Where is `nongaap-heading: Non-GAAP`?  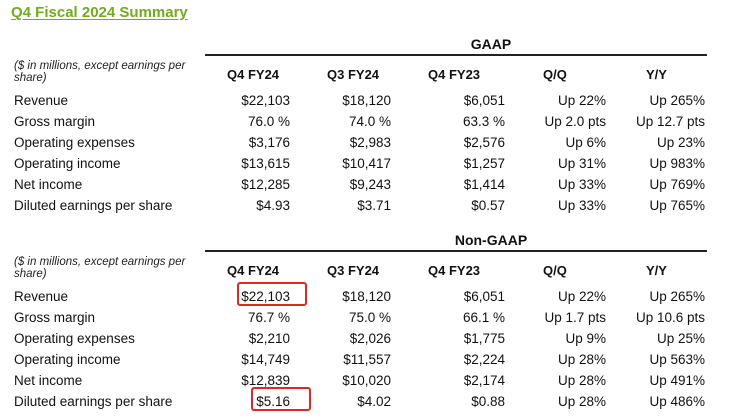
nongaap-heading: Non-GAAP is located at coordinates (456, 242).